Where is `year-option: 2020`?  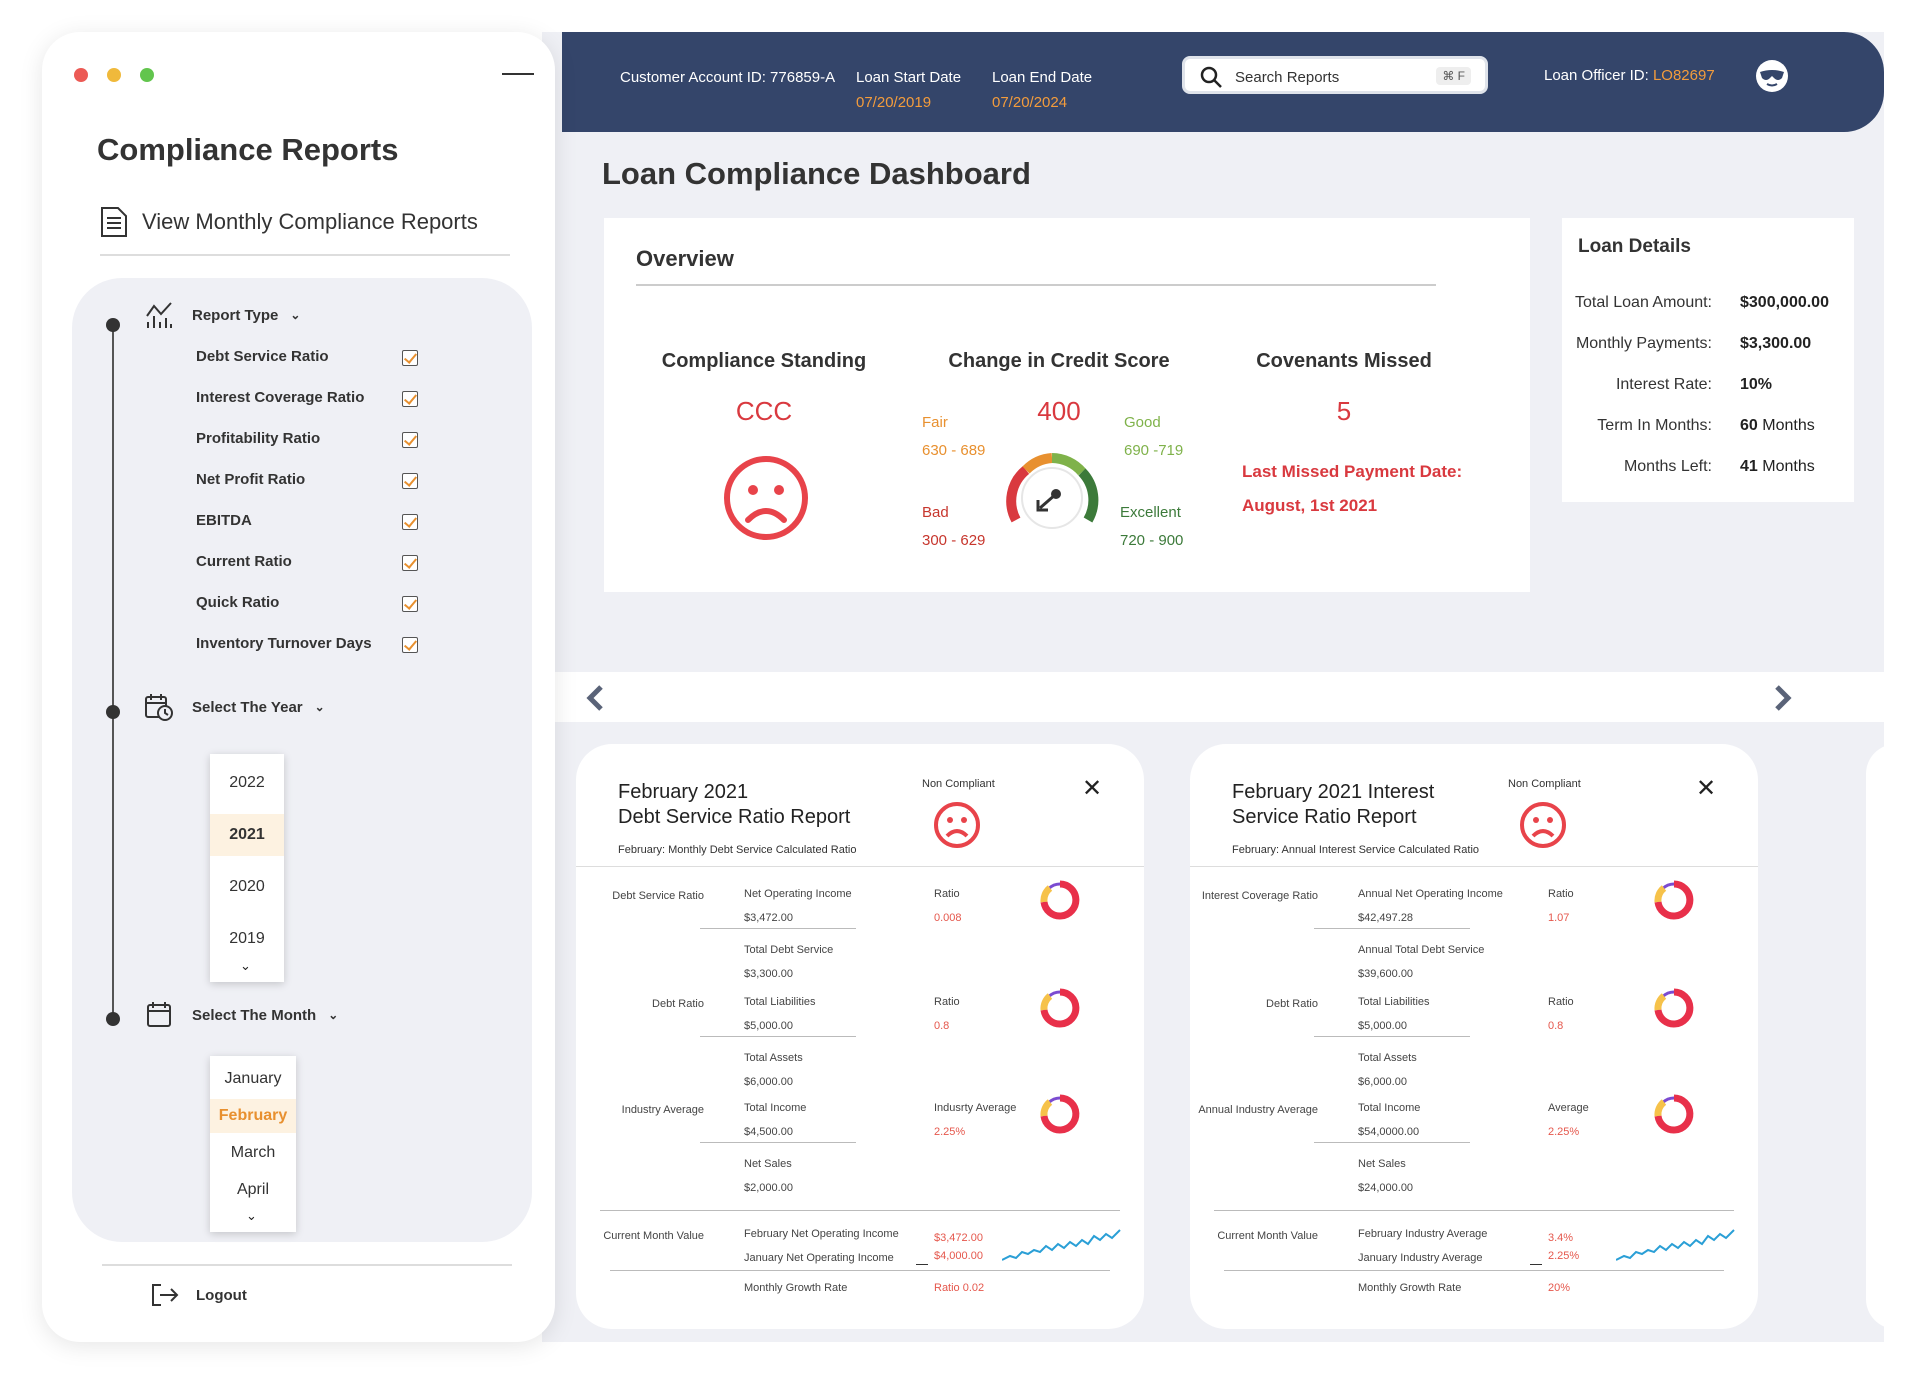 year-option: 2020 is located at coordinates (247, 886).